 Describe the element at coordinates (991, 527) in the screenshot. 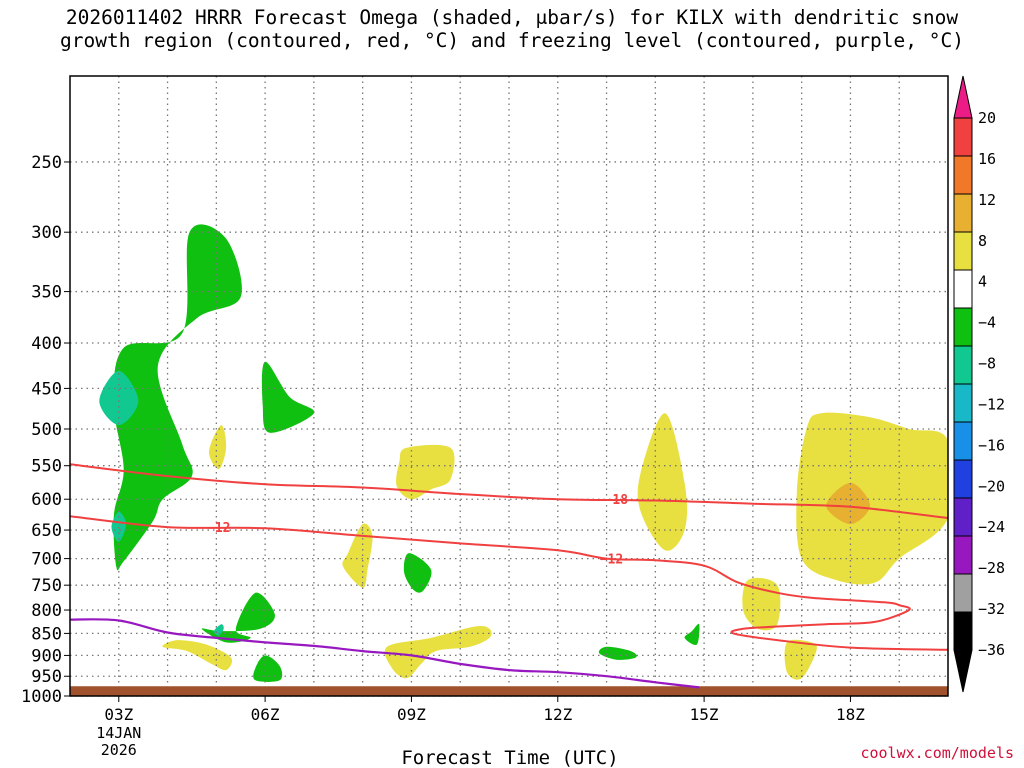

I see `colorbar-label: −24` at that location.